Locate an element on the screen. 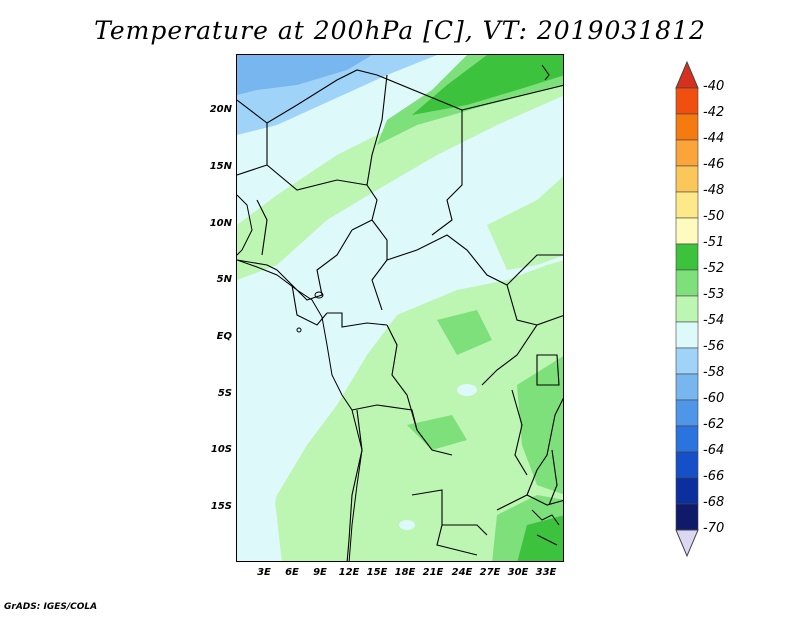 The height and width of the screenshot is (618, 800). colorbar-label: -68 is located at coordinates (714, 502).